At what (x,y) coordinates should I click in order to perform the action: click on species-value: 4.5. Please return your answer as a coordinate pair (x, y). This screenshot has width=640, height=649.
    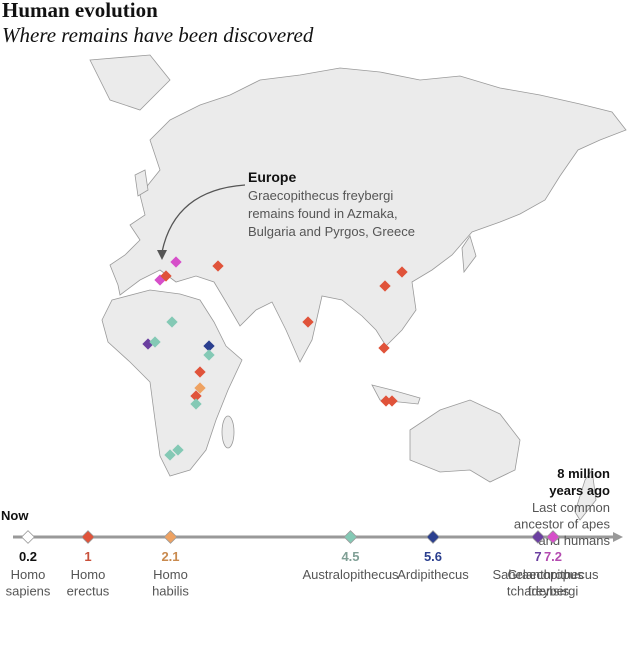
    Looking at the image, I should click on (350, 556).